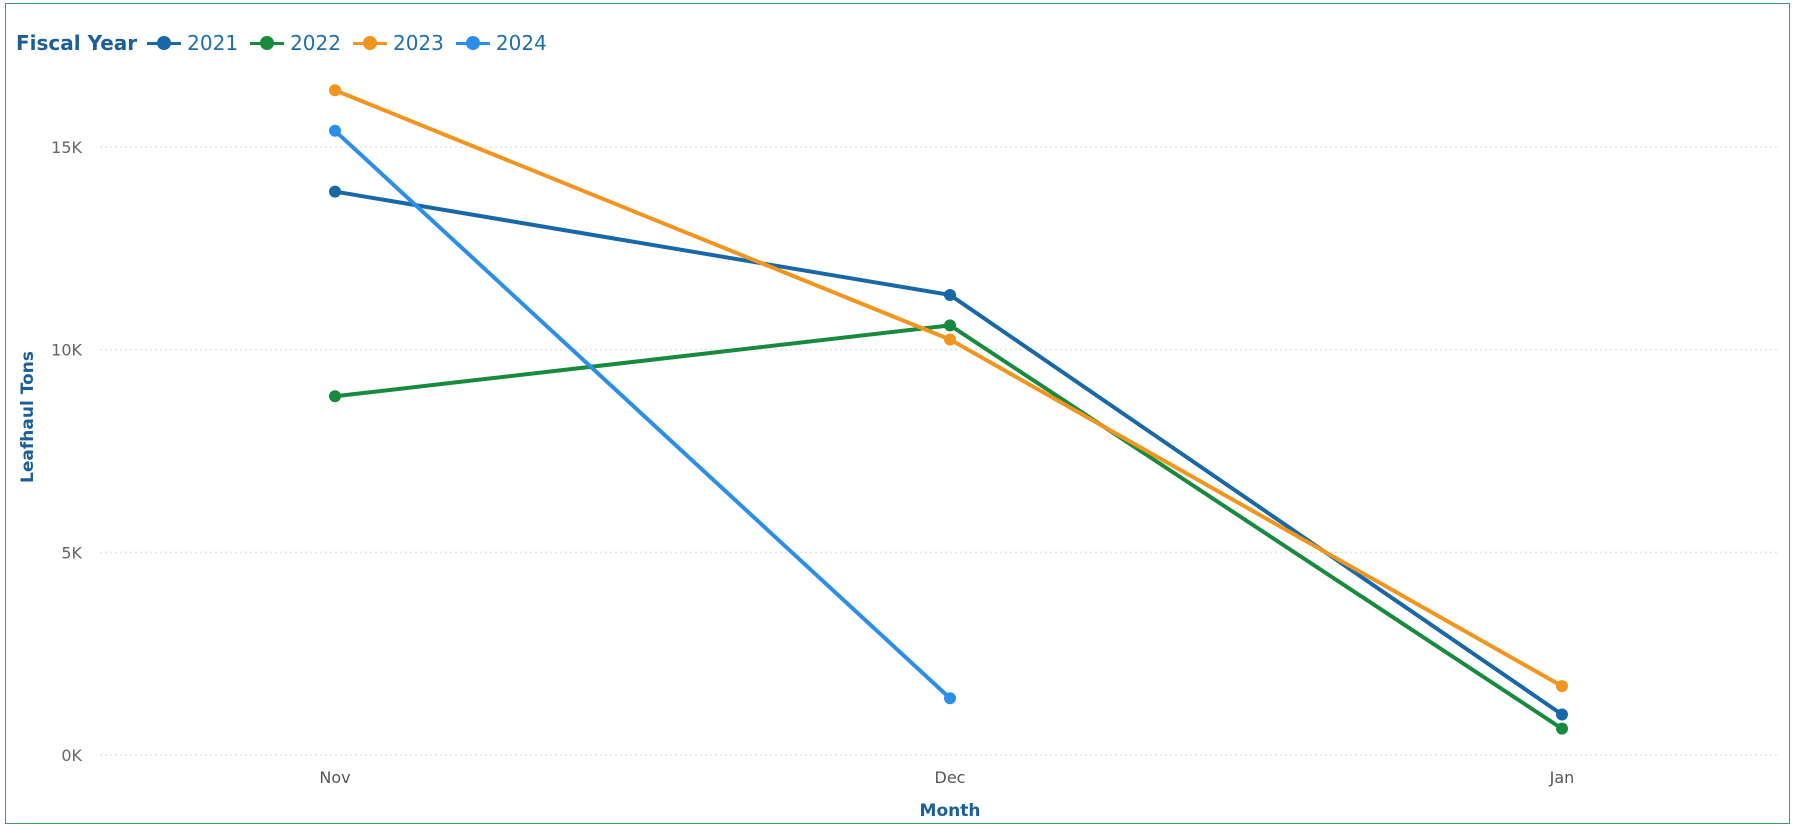  I want to click on y-axis-title: Leafhaul Tons, so click(28, 417).